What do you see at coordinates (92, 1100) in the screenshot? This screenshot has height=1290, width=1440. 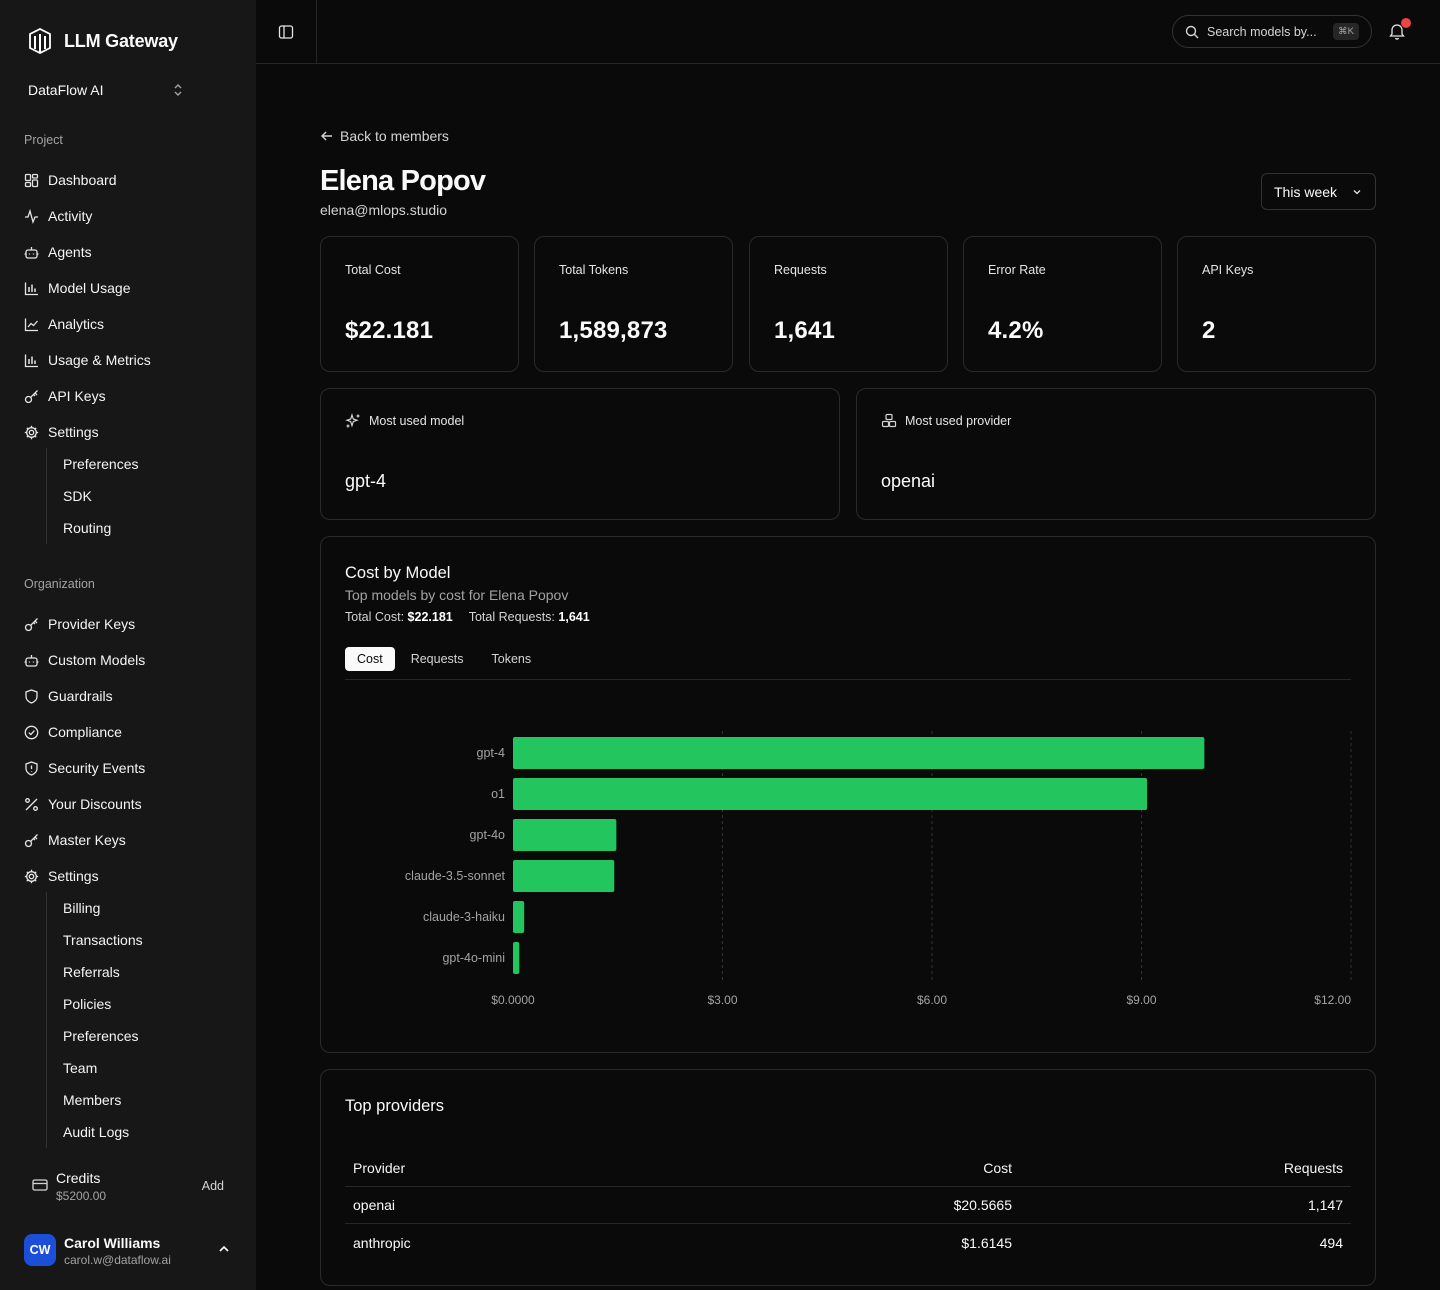 I see `org-settings-members: Members` at bounding box center [92, 1100].